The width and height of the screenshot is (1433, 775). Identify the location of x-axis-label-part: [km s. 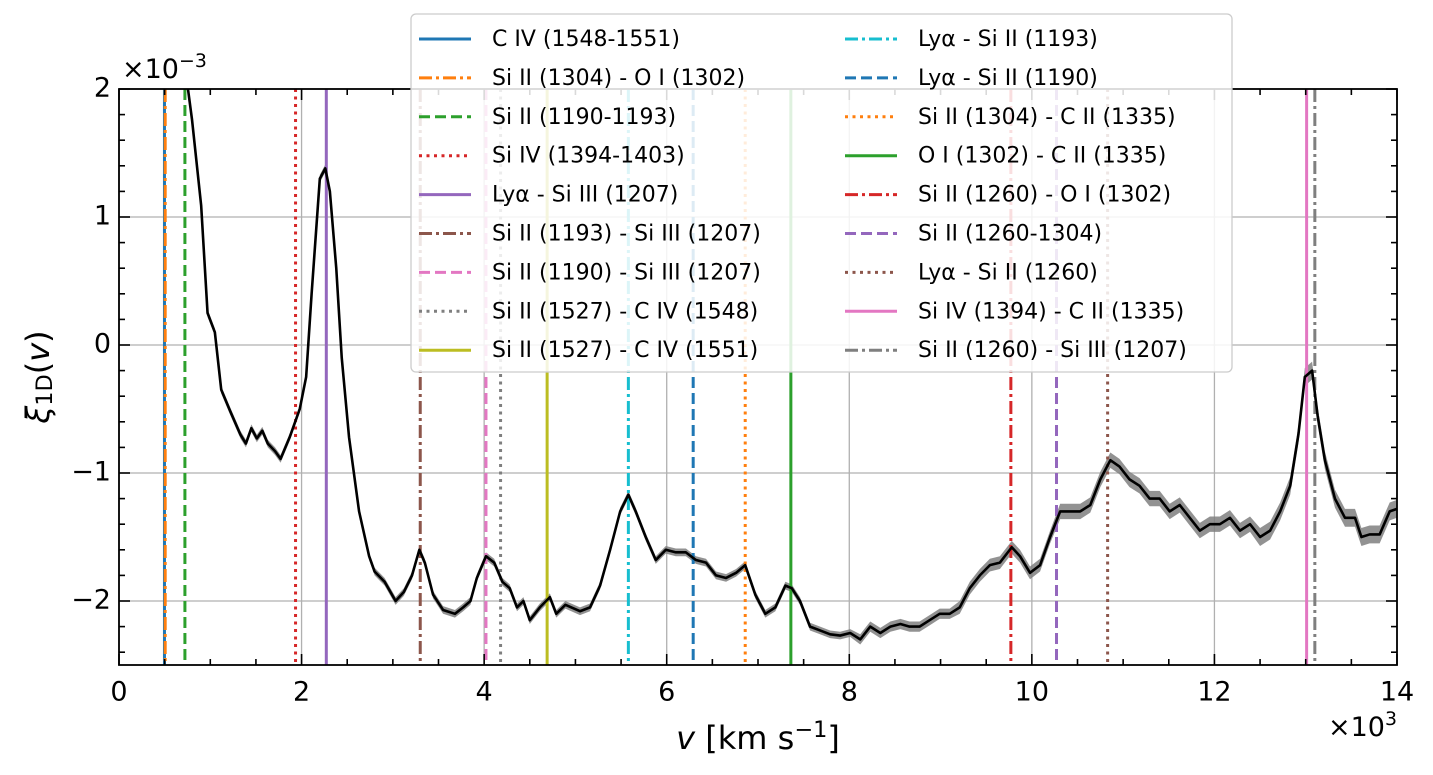
(744, 738).